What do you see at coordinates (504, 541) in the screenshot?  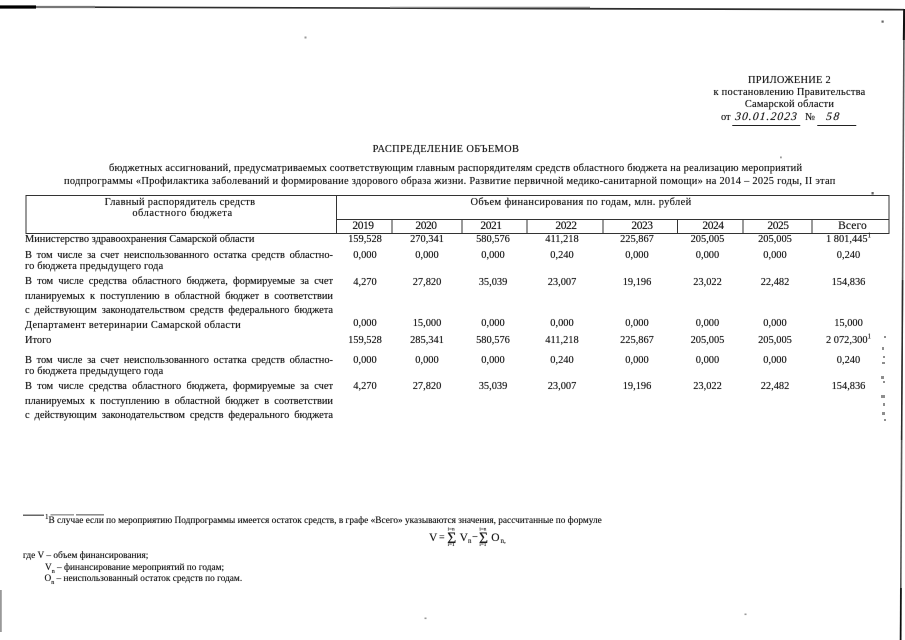 I see `svg-text: n,` at bounding box center [504, 541].